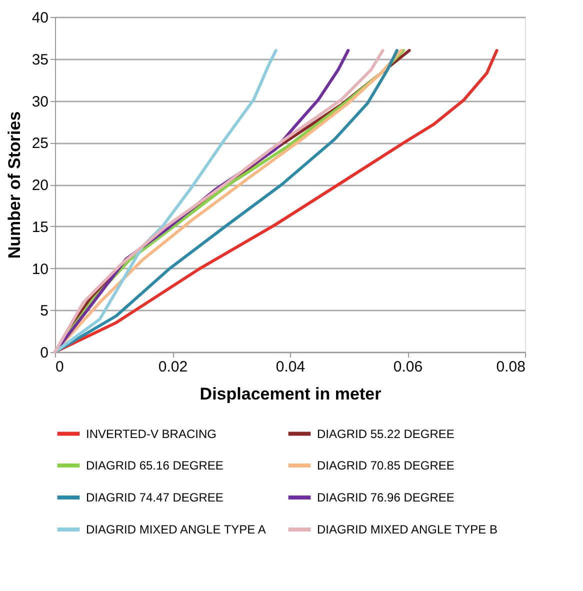 This screenshot has height=591, width=583. What do you see at coordinates (511, 367) in the screenshot?
I see `x-tick-label: 0.08` at bounding box center [511, 367].